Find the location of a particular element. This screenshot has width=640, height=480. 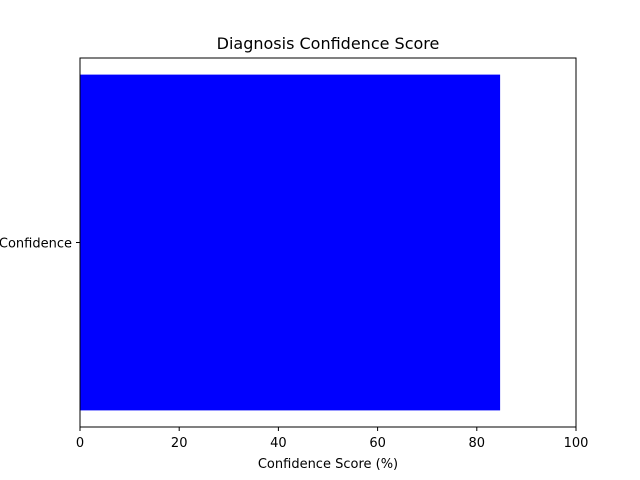

x-tick-label: 100 is located at coordinates (576, 443).